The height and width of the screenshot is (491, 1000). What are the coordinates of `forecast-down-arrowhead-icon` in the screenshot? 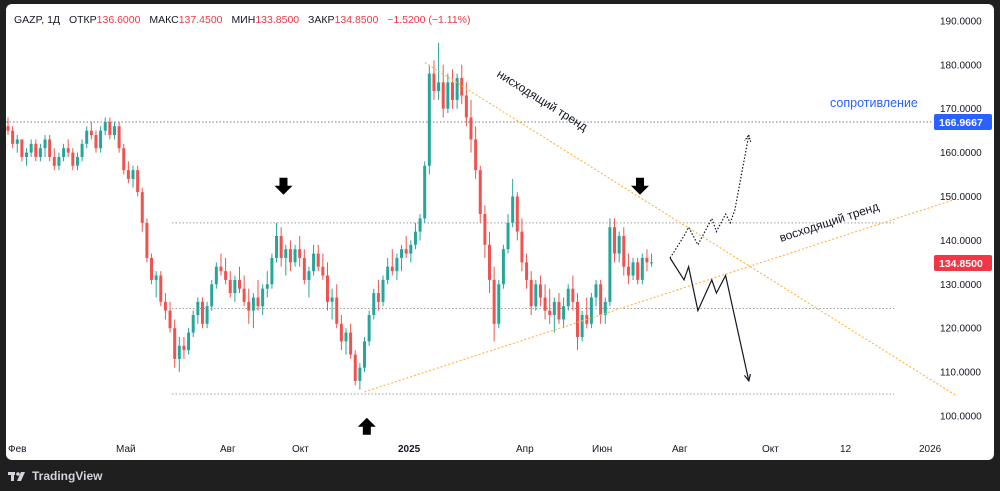 It's located at (748, 378).